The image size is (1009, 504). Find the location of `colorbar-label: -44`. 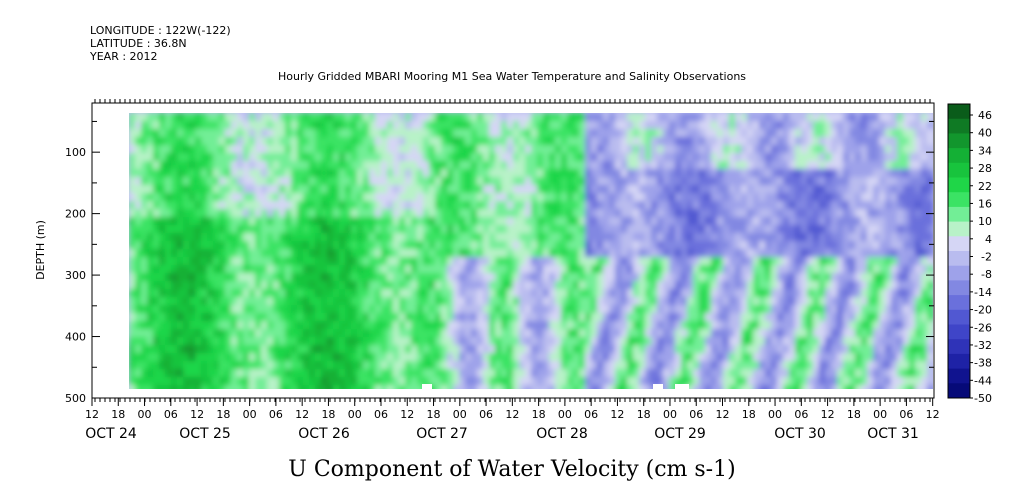

colorbar-label: -44 is located at coordinates (983, 380).